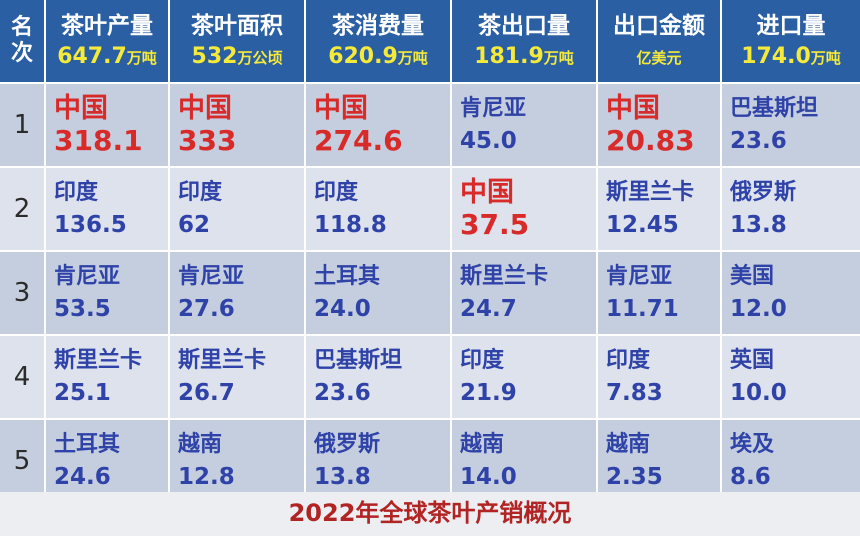  I want to click on stat-value: 37.5, so click(495, 224).